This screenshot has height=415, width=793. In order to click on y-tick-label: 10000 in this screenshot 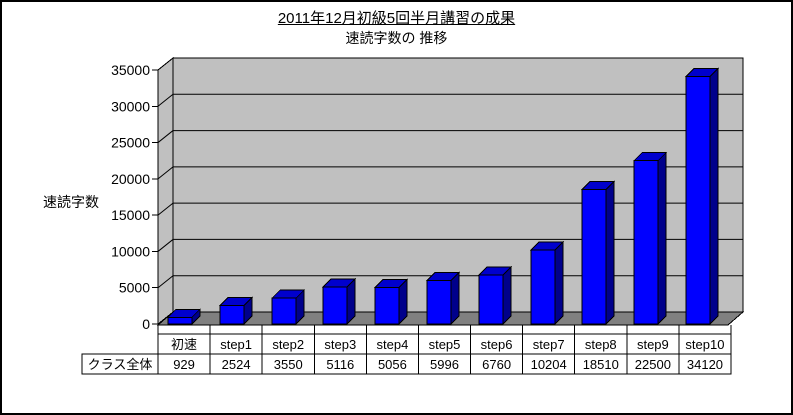, I will do `click(130, 251)`.